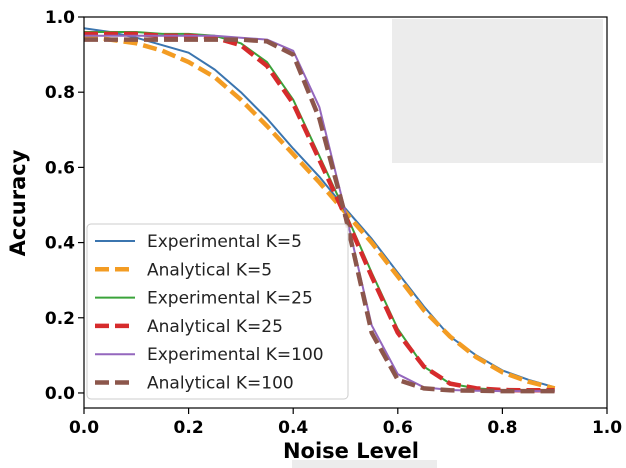 This screenshot has height=468, width=626. What do you see at coordinates (220, 384) in the screenshot?
I see `legend-label: Analytical K=100` at bounding box center [220, 384].